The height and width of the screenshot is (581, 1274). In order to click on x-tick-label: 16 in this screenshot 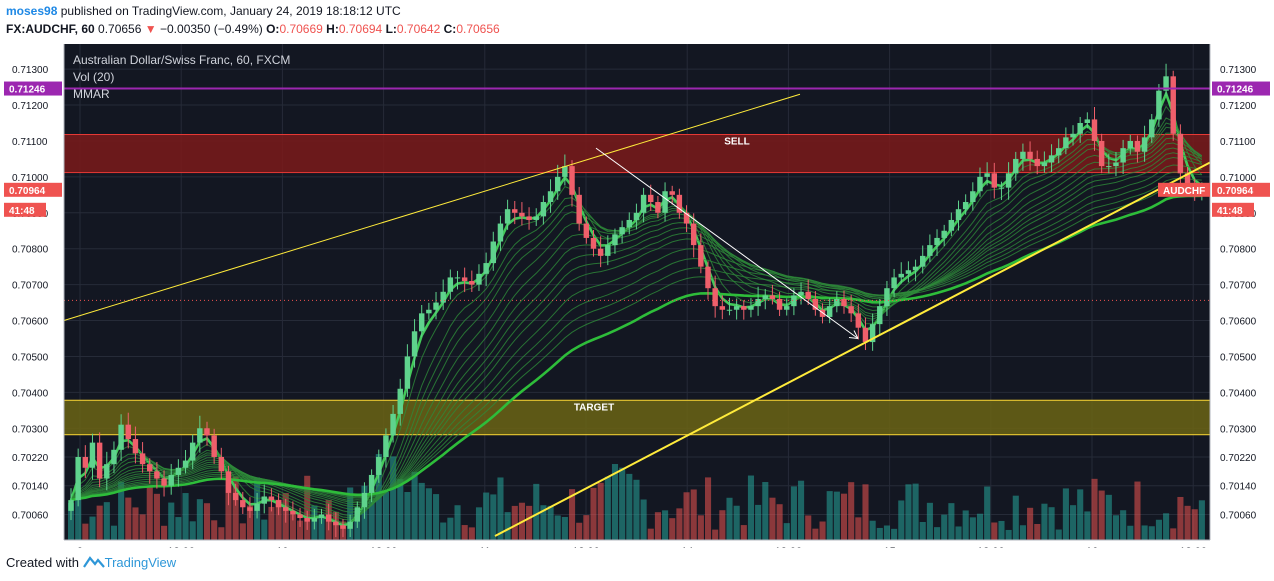, I will do `click(1092, 547)`.